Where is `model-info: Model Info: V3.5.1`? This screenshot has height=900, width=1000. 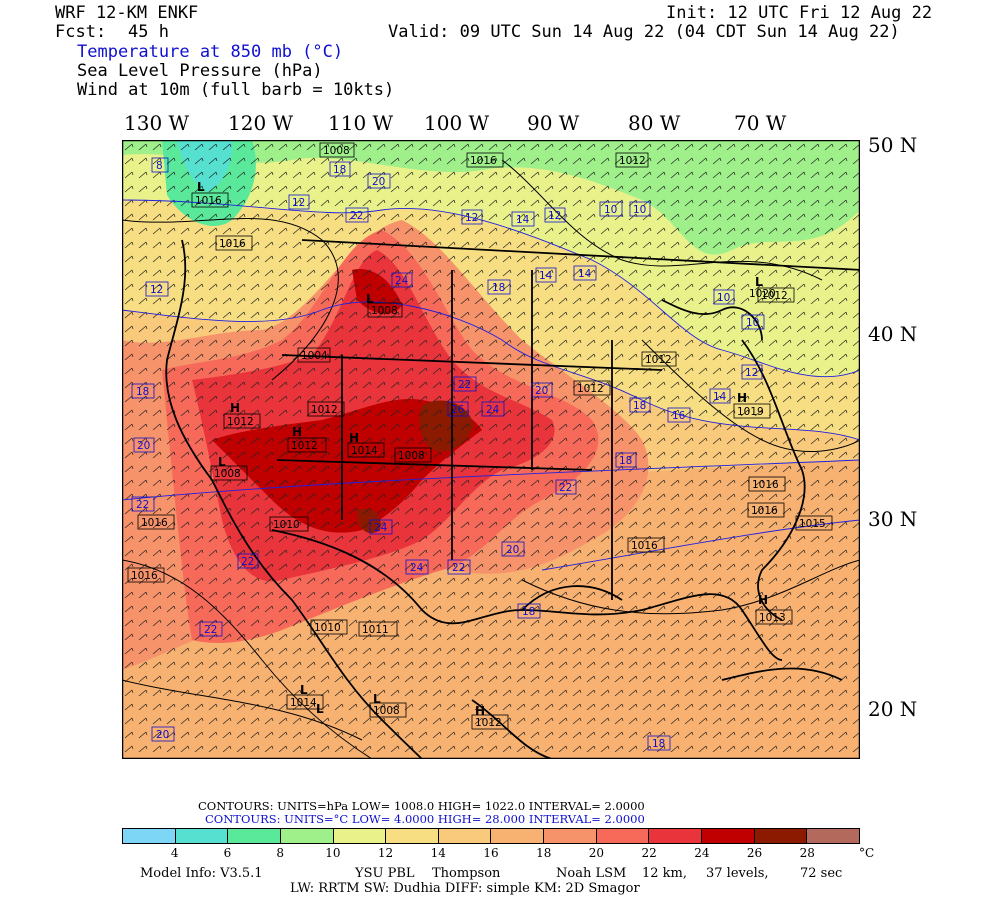
model-info: Model Info: V3.5.1 is located at coordinates (201, 873).